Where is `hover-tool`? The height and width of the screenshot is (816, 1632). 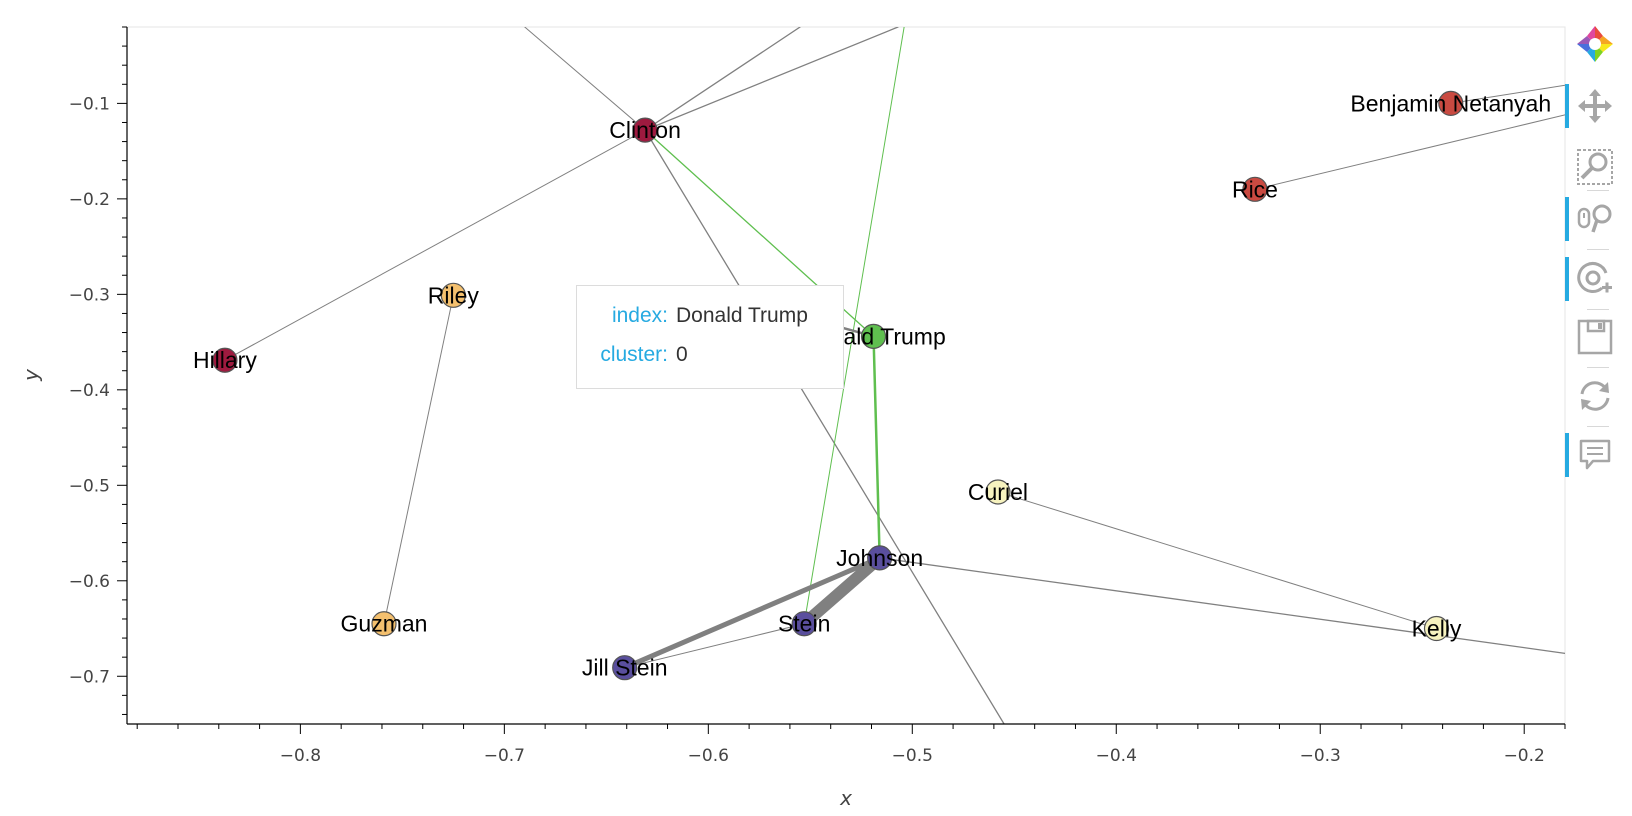 hover-tool is located at coordinates (1595, 455).